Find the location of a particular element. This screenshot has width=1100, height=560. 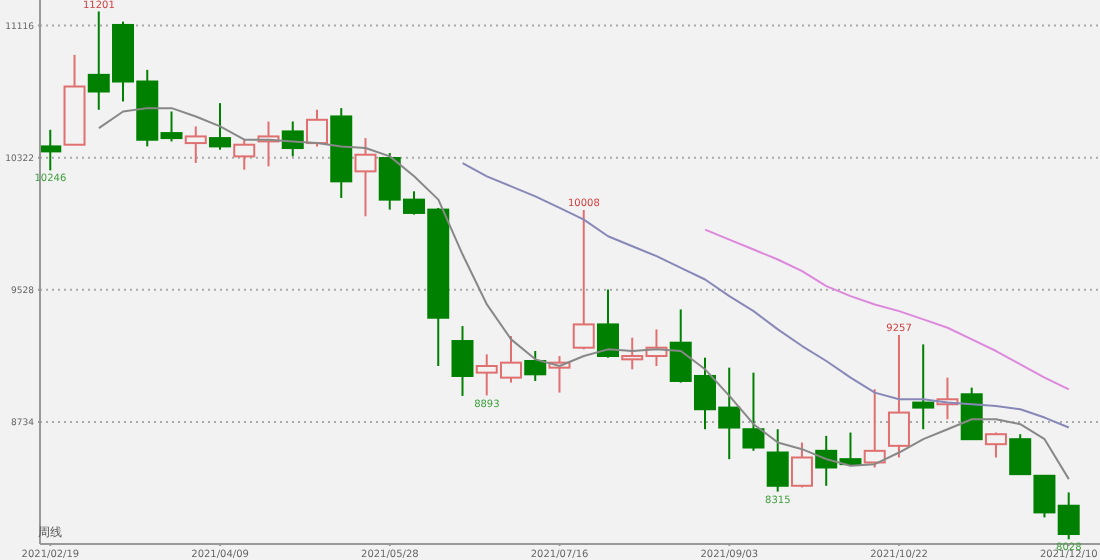

line-series is located at coordinates (887, 309).